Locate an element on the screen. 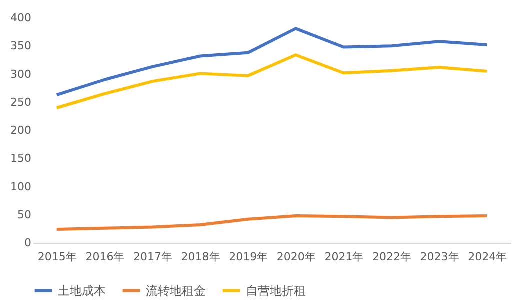 This screenshot has height=305, width=531. y-tick-label: 400 is located at coordinates (21, 18).